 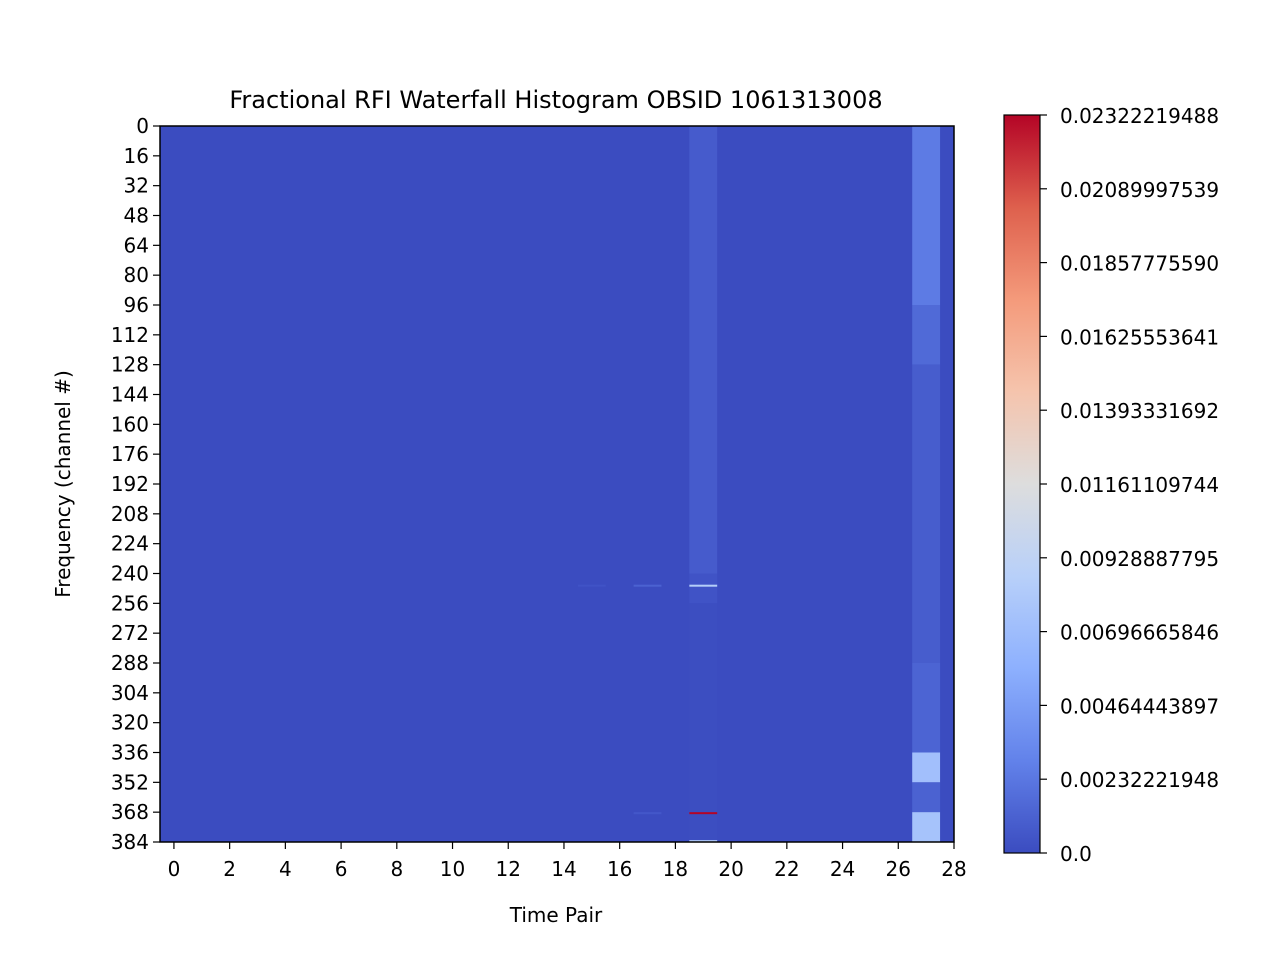 I want to click on x-tick-label: 10, so click(x=452, y=869).